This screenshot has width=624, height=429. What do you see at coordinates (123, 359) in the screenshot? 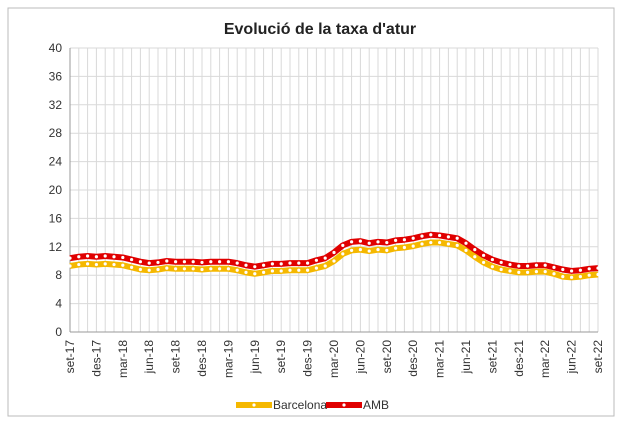
I see `x-tick-label: mar-18` at bounding box center [123, 359].